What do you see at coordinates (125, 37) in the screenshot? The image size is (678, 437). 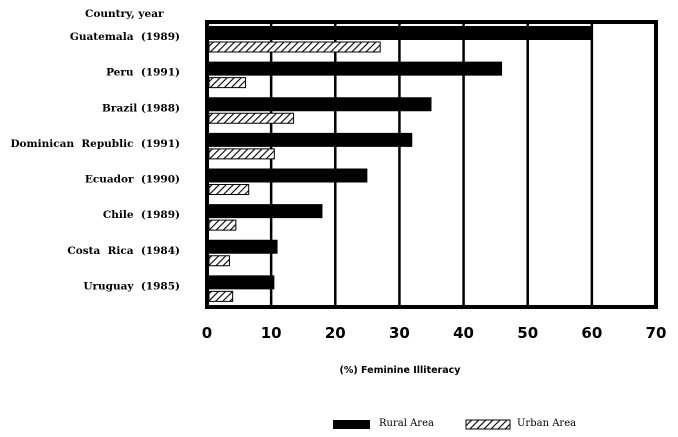 I see `category-label-0: Guatemala (1989)` at bounding box center [125, 37].